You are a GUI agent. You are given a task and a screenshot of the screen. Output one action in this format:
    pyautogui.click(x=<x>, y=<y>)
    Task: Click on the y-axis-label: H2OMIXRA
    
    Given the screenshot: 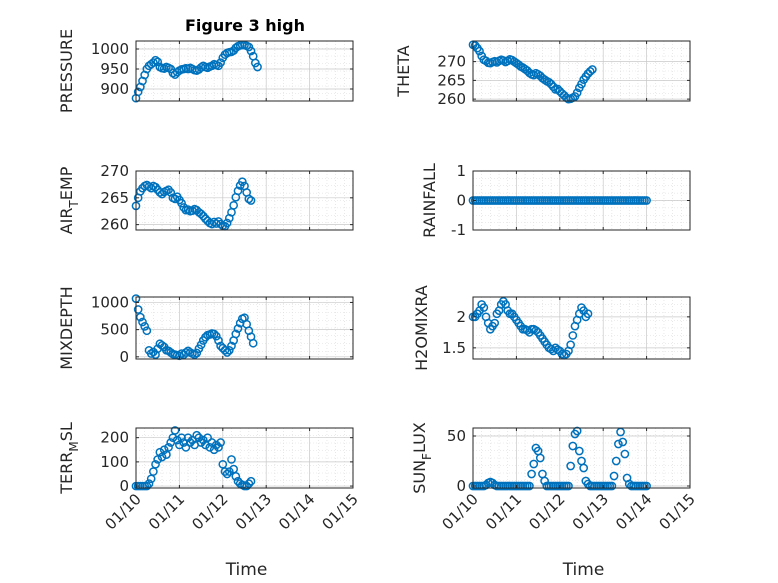 What is the action you would take?
    pyautogui.click(x=421, y=328)
    